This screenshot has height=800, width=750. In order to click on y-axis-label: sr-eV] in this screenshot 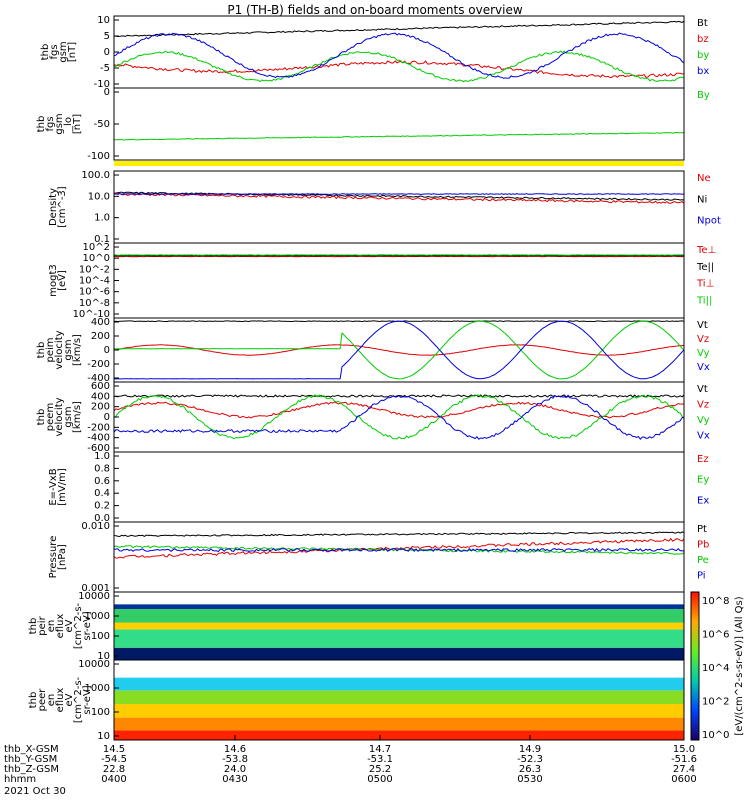, I will do `click(87, 625)`.